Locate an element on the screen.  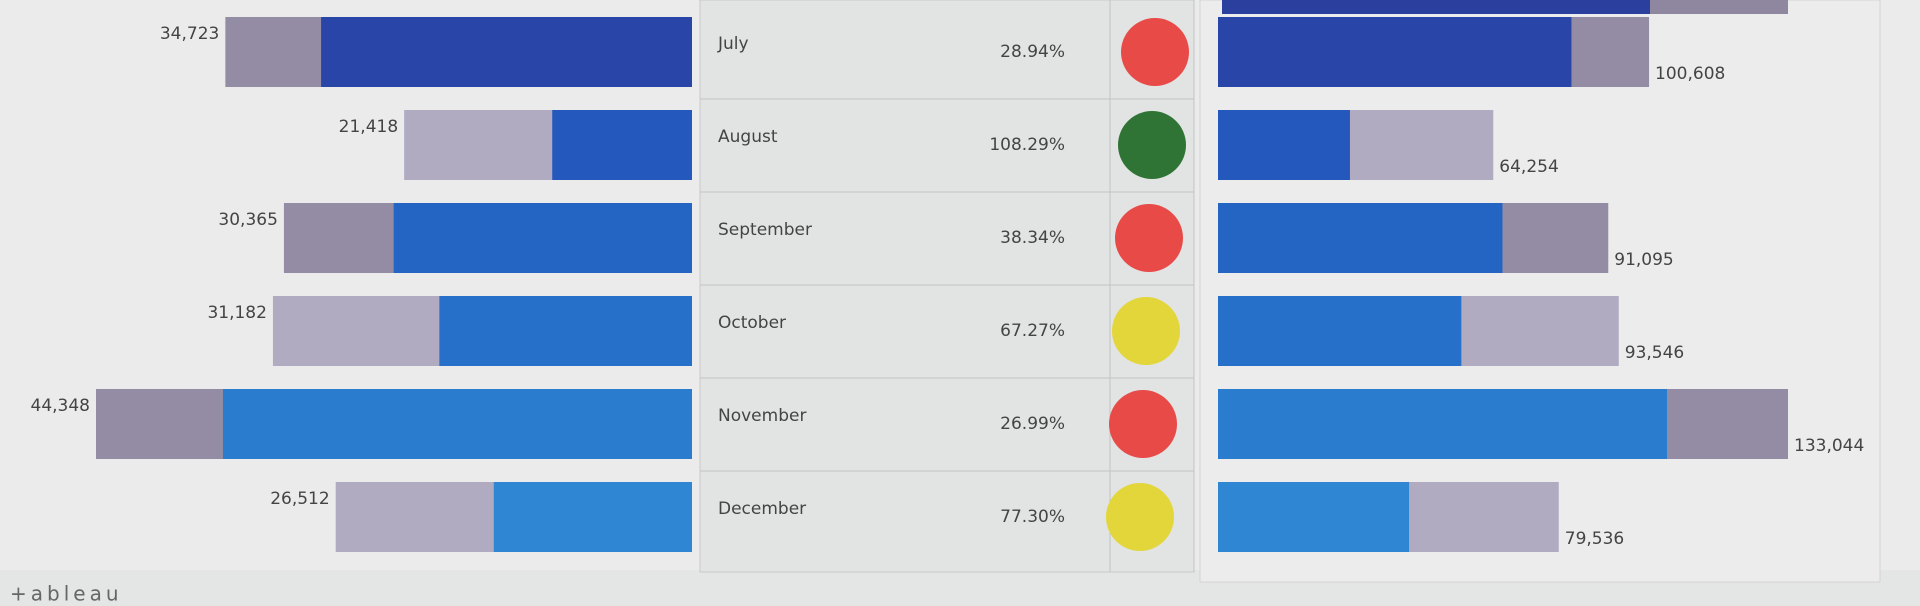
left-value-label: 30,365 is located at coordinates (247, 220).